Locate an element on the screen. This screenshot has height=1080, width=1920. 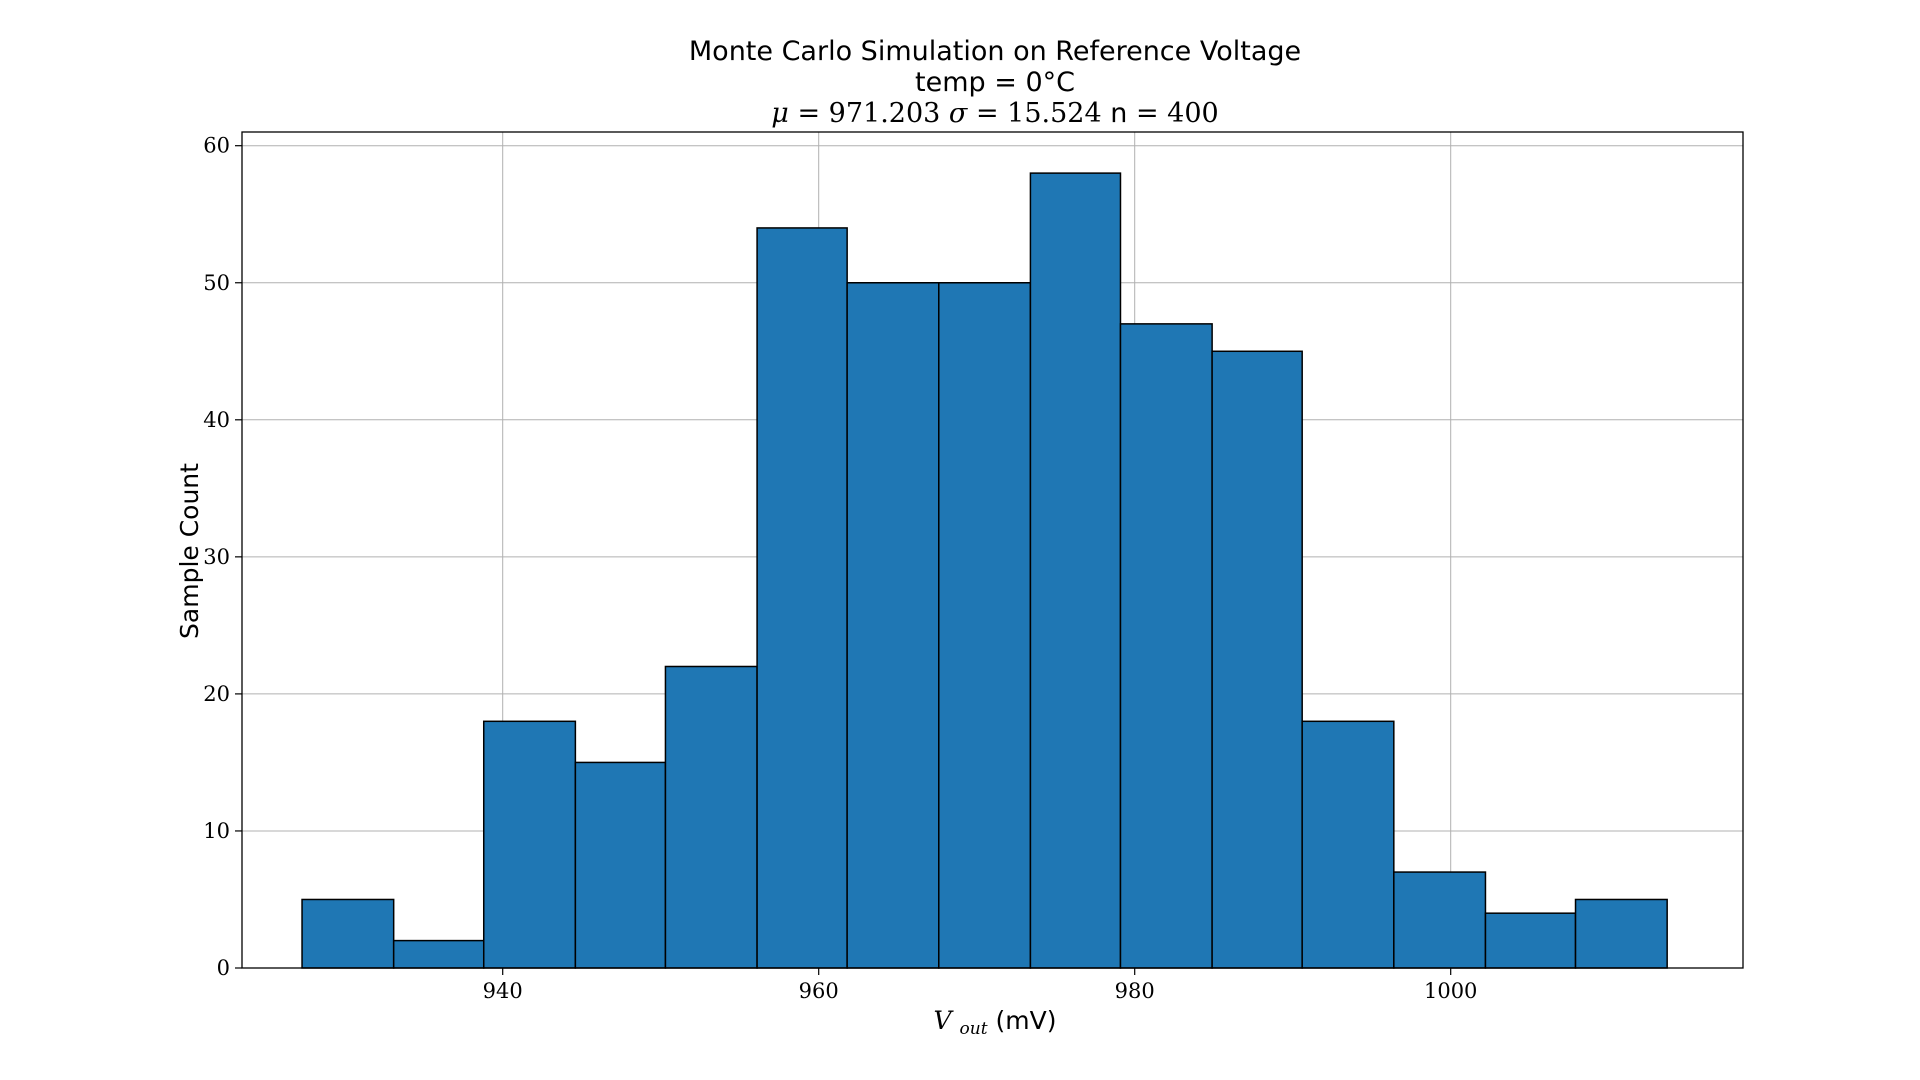
x-tick-label: 940 is located at coordinates (503, 991).